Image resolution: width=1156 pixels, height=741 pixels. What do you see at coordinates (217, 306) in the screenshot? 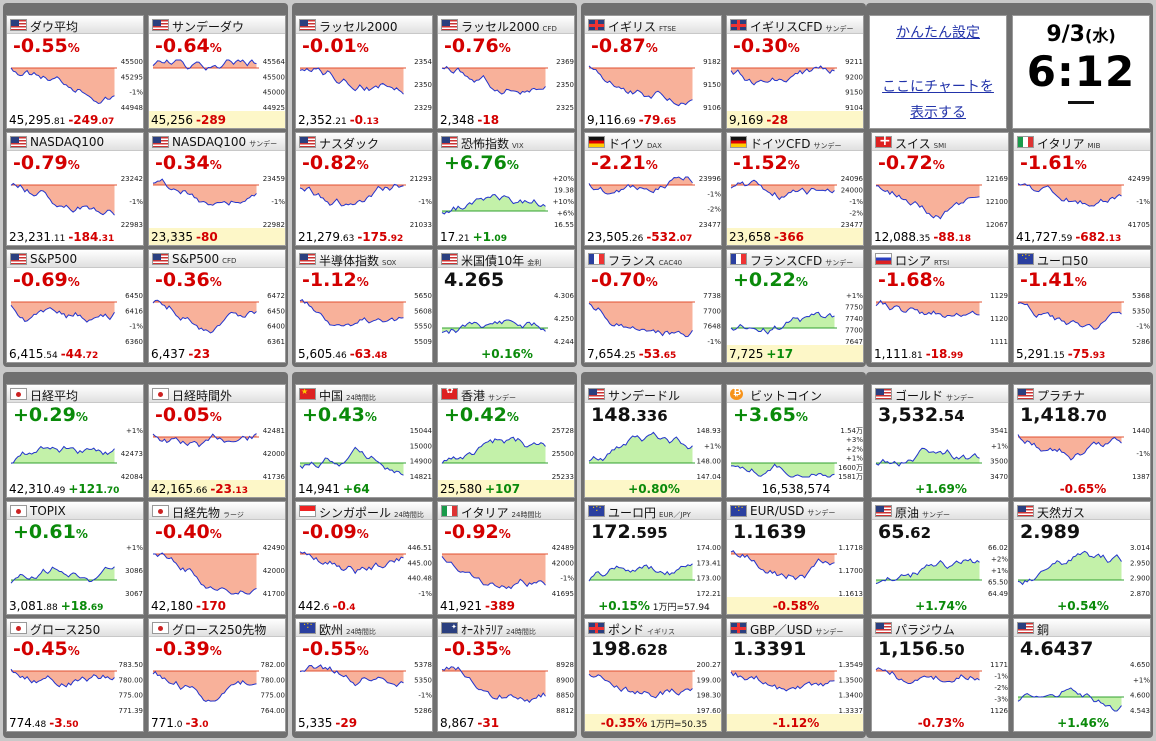
I see `quote-tile: S&P500 CFD 6472 6450 6400 6361 -0.36% 6,437 -23` at bounding box center [217, 306].